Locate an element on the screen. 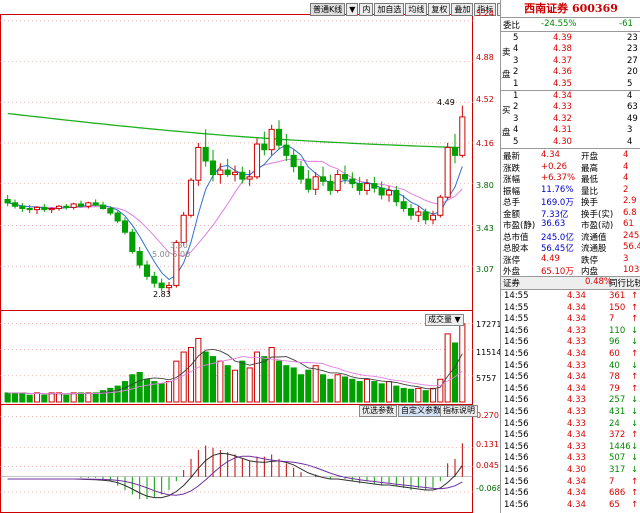  peer-compare-tab: 同行比较 is located at coordinates (624, 284).